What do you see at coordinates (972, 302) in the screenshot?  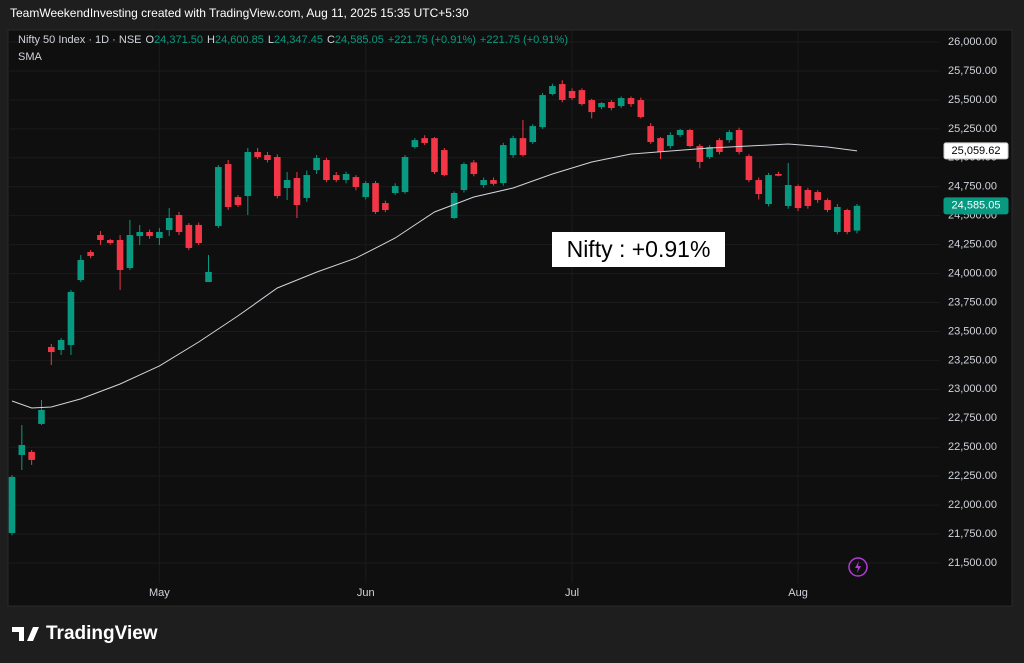 I see `y-tick-label: 23,750.00` at bounding box center [972, 302].